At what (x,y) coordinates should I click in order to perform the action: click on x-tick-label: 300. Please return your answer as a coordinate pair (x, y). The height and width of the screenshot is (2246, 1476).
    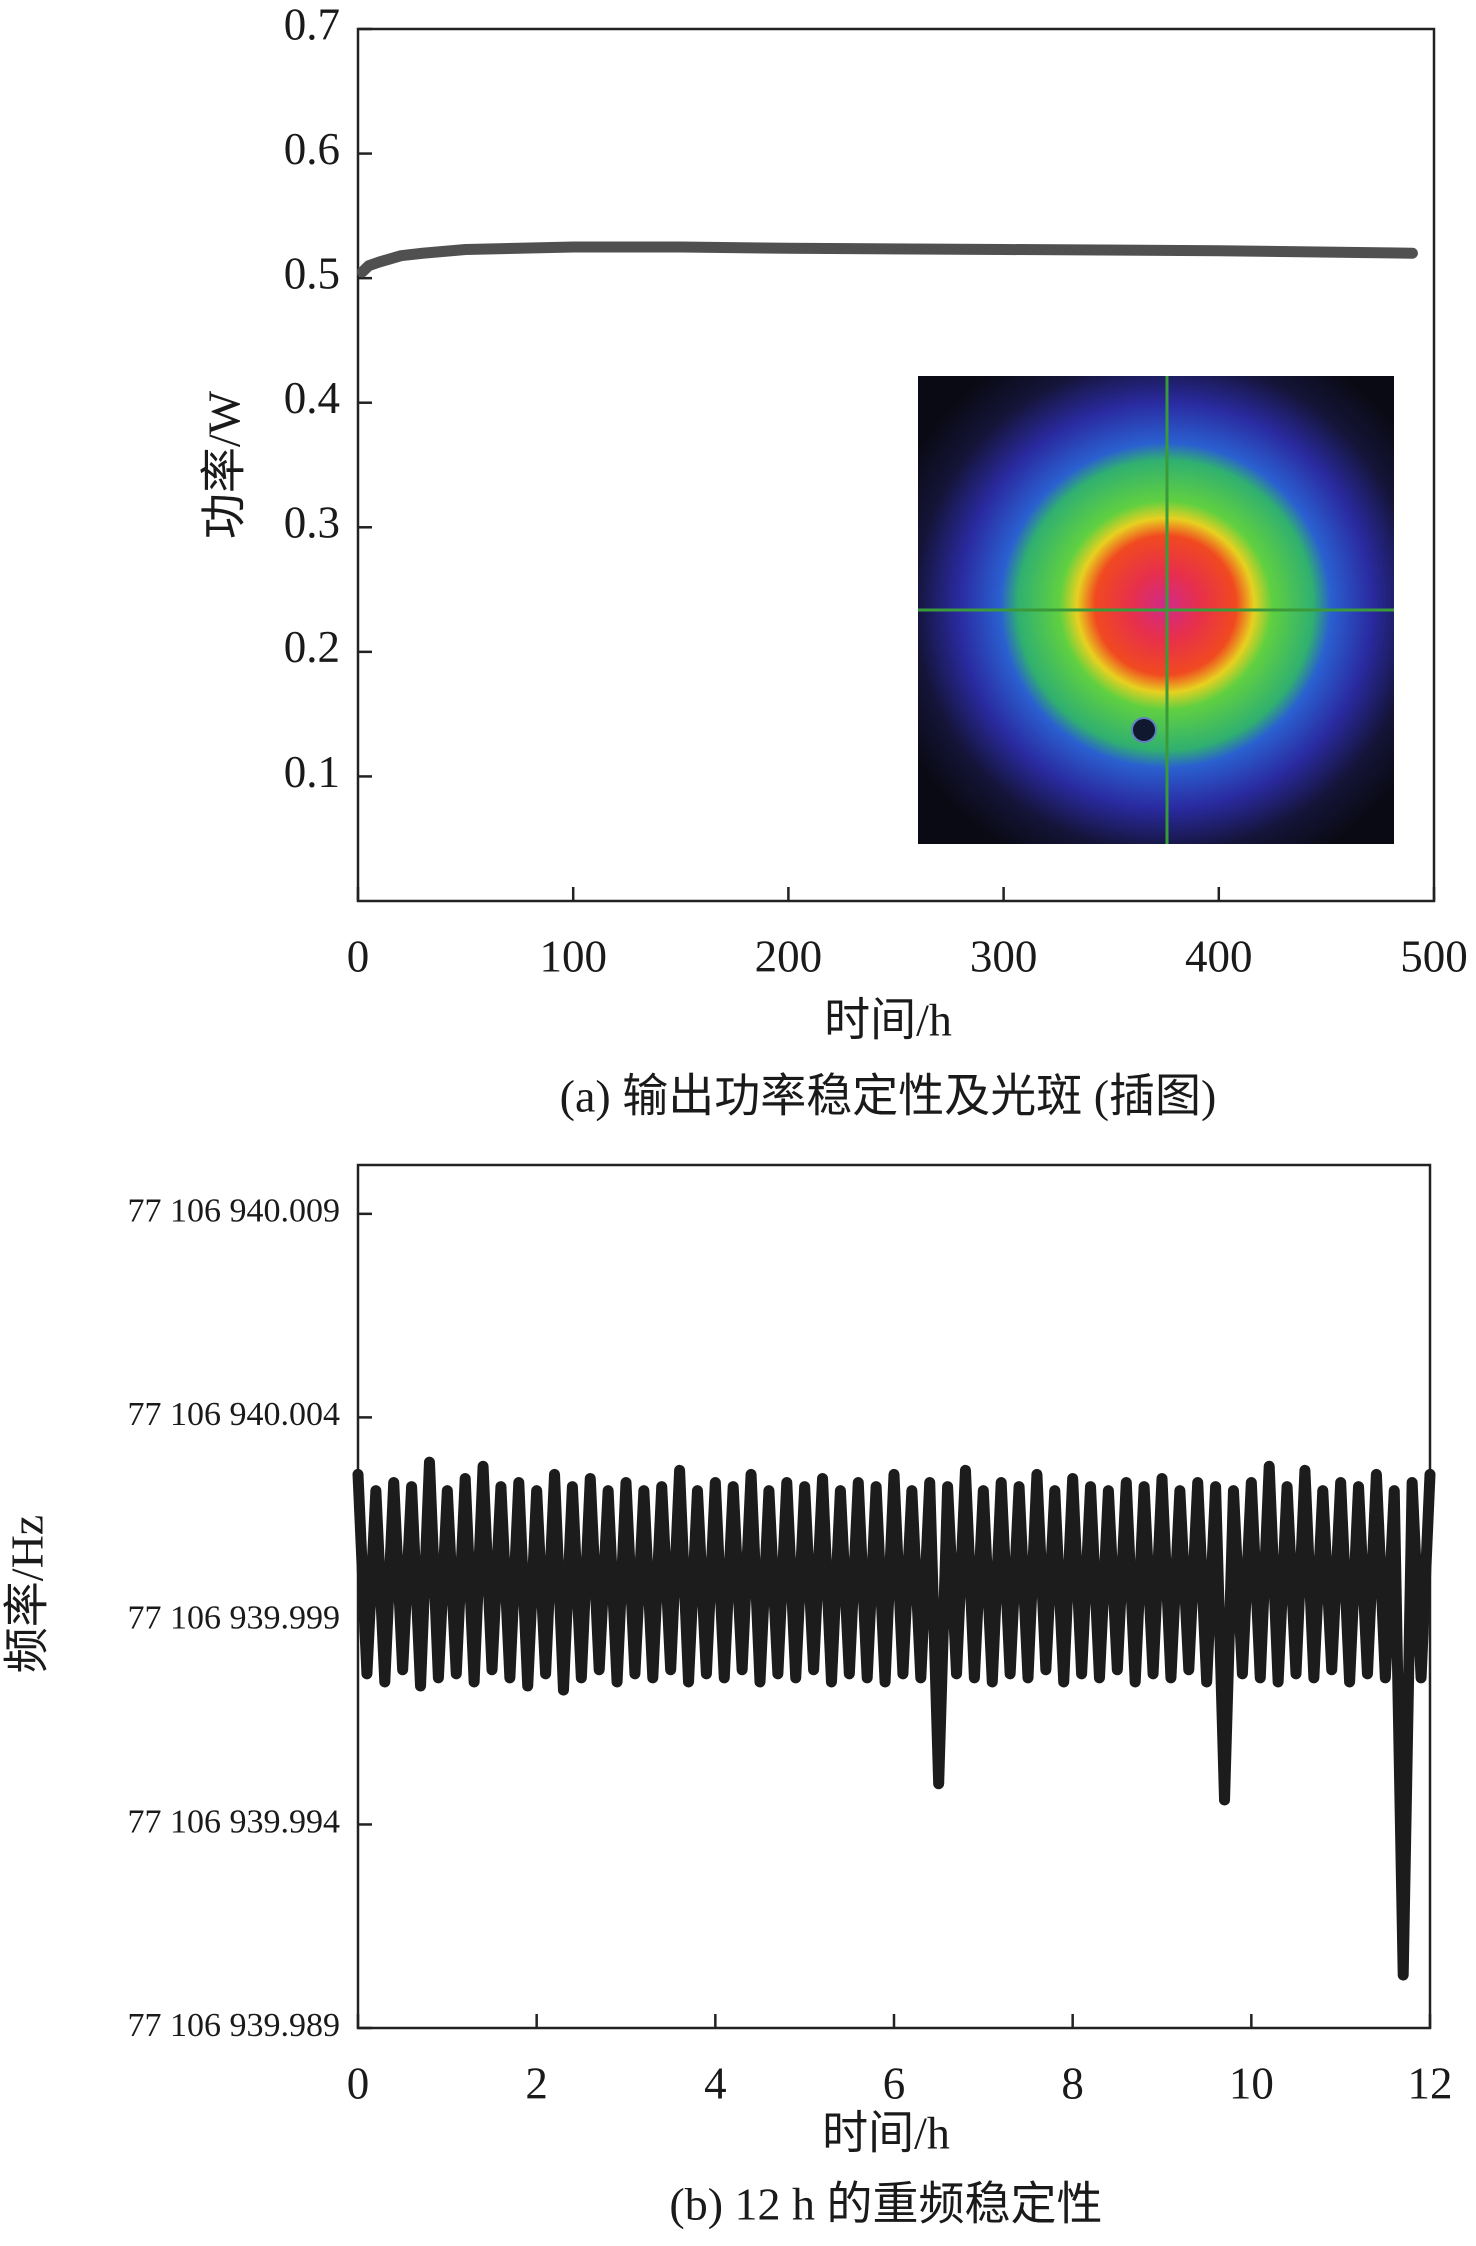
    Looking at the image, I should click on (1004, 956).